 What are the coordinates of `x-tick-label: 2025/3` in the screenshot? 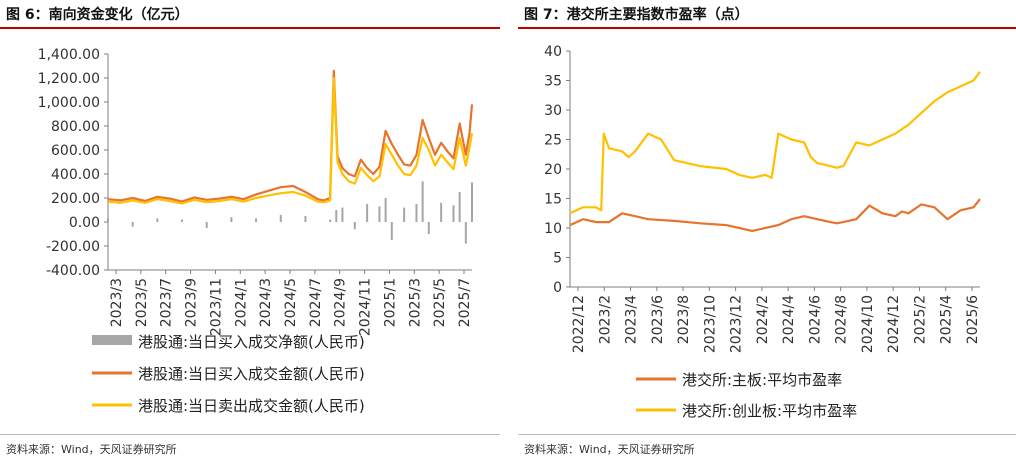 It's located at (415, 302).